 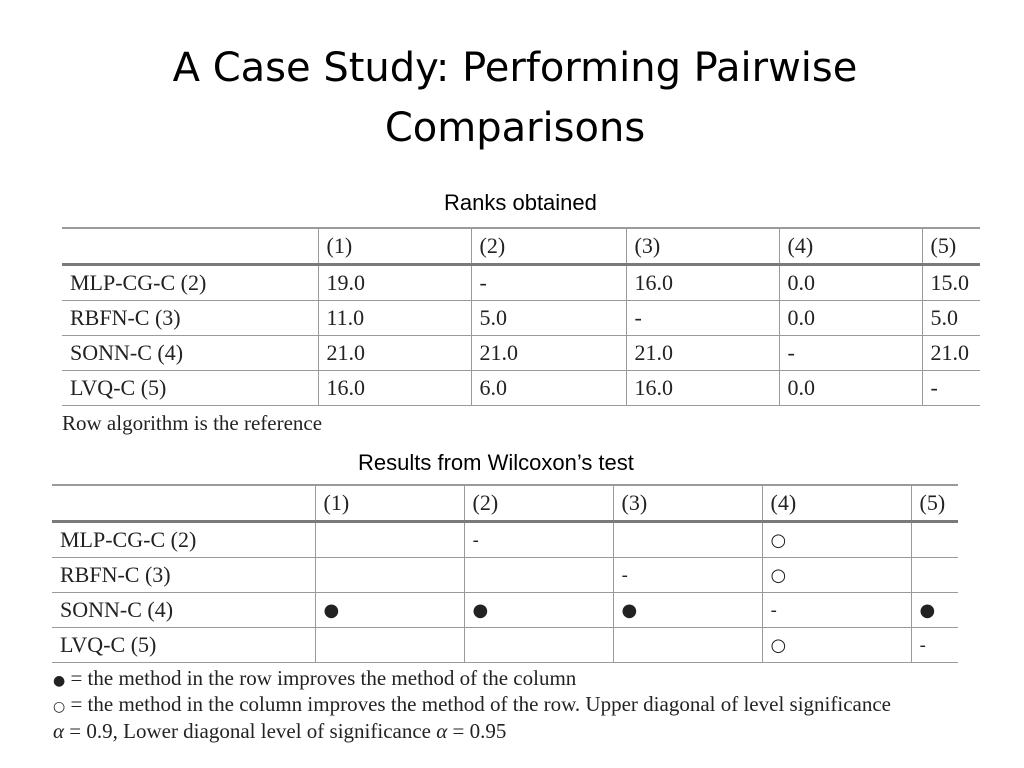 I want to click on wilcoxon-header-cell: (5), so click(x=934, y=503).